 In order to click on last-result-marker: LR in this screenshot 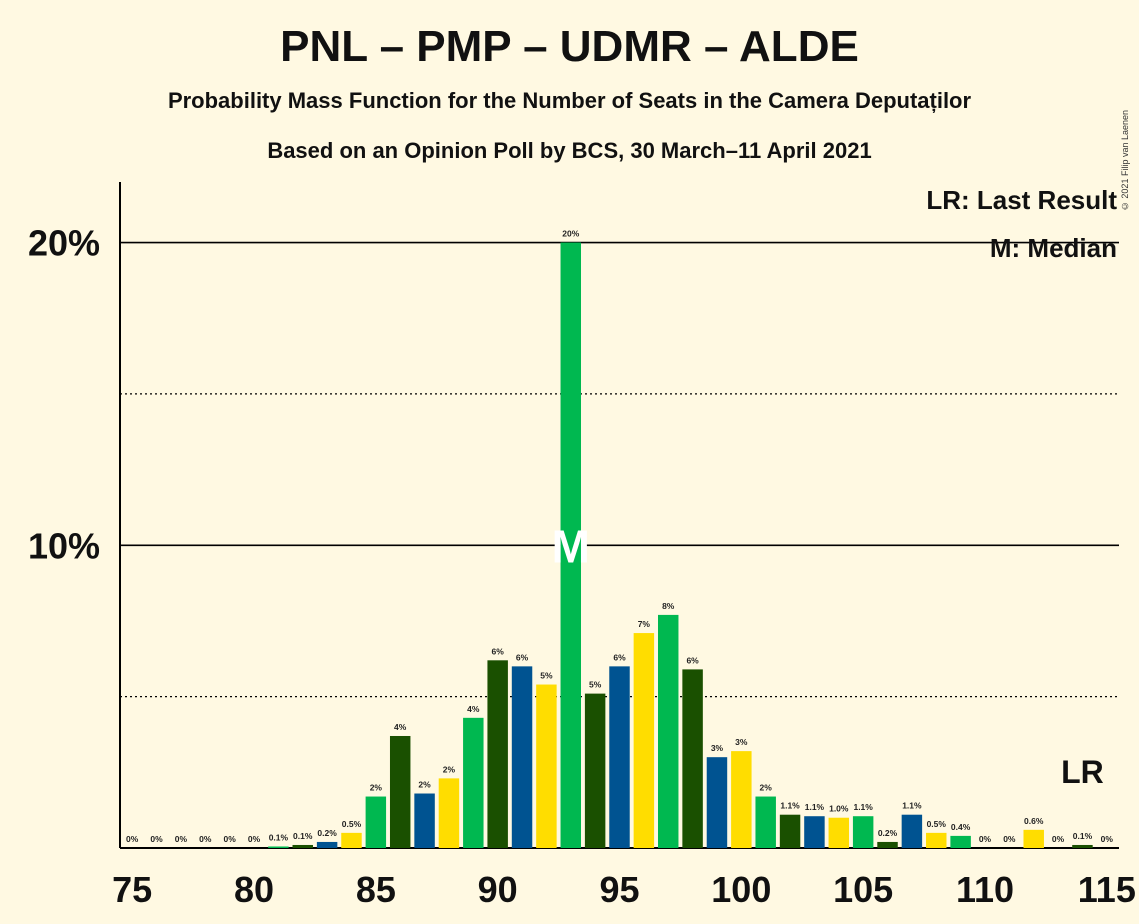, I will do `click(1082, 772)`.